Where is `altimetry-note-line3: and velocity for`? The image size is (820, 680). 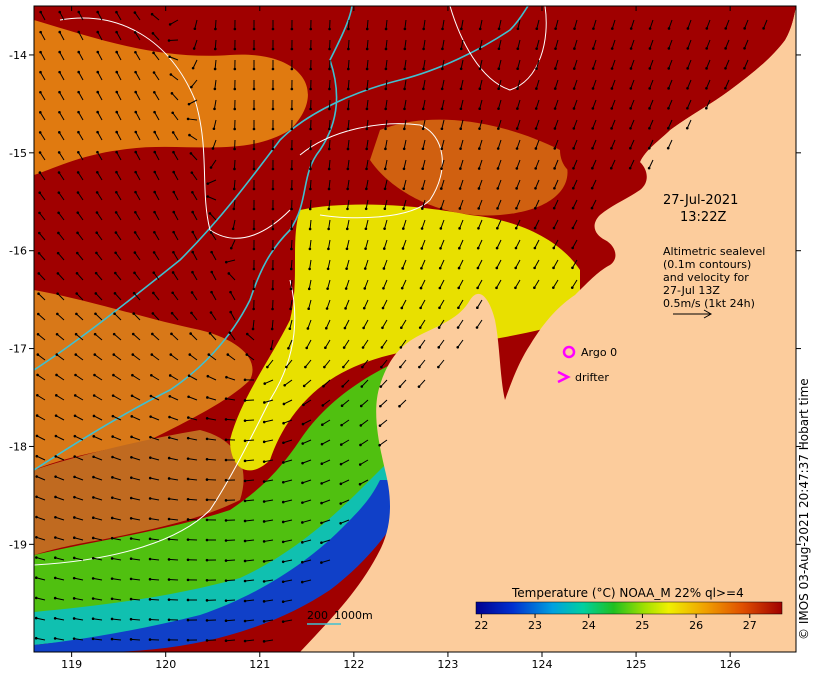 altimetry-note-line3: and velocity for is located at coordinates (706, 277).